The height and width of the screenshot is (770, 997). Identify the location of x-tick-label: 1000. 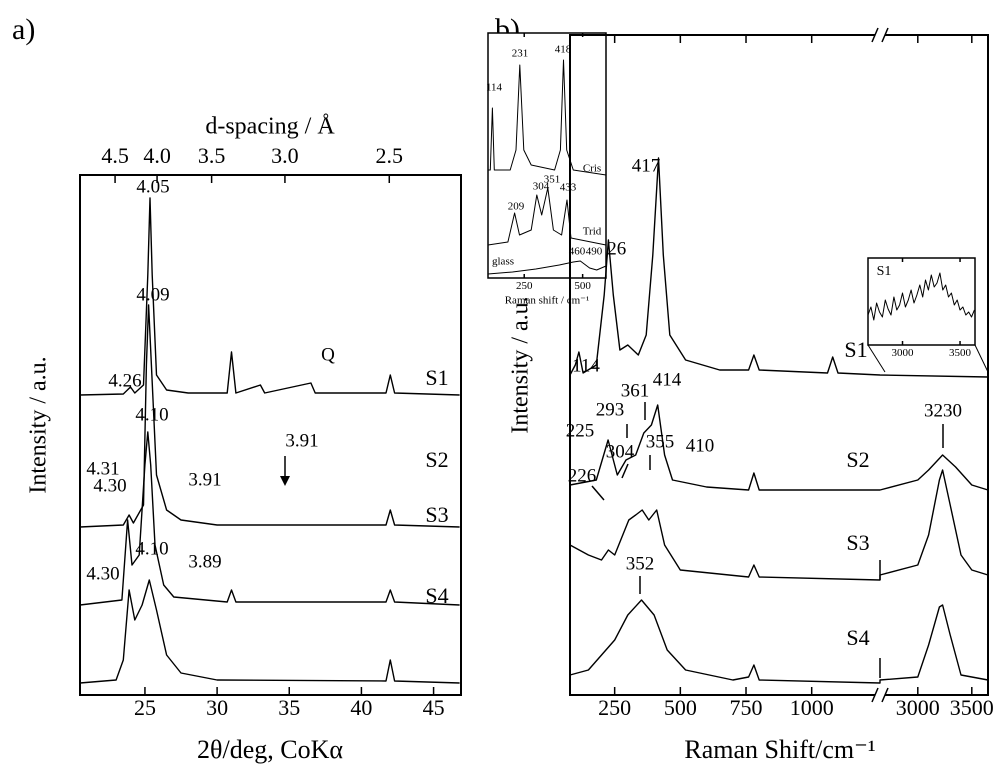
(812, 707).